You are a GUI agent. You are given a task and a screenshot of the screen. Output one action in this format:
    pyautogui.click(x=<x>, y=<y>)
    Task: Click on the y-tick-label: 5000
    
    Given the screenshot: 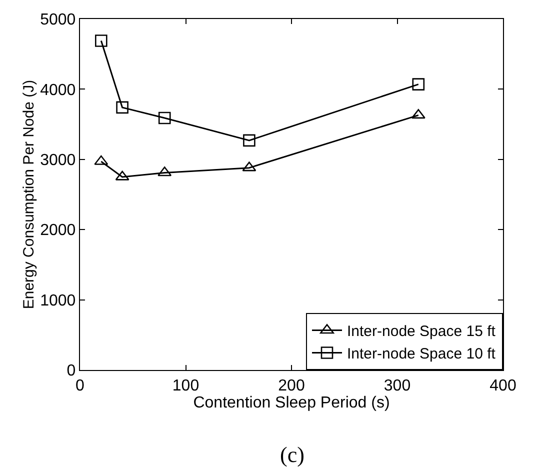 What is the action you would take?
    pyautogui.click(x=58, y=20)
    